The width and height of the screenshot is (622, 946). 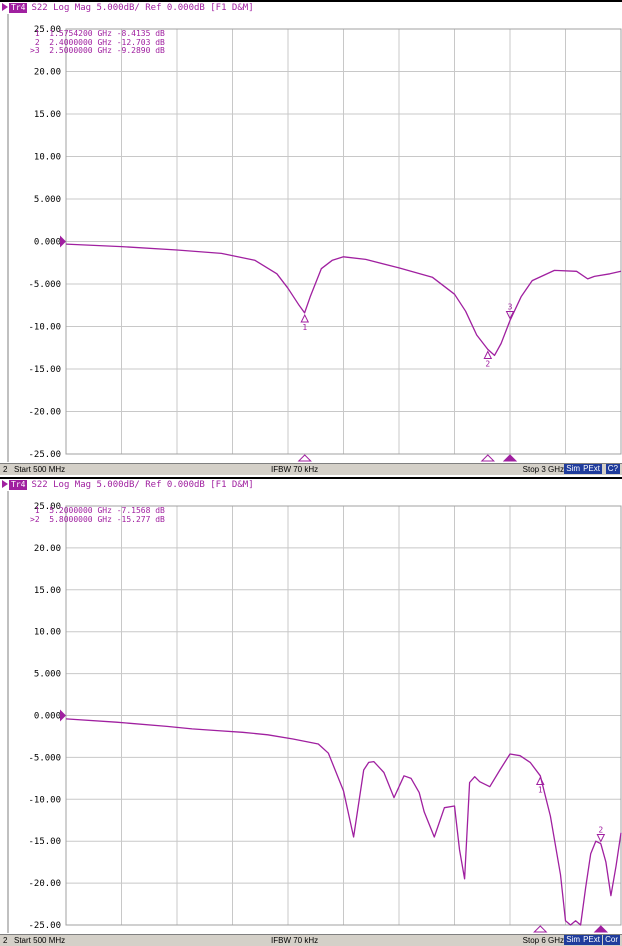 I want to click on marker-table-row: >2 5.8000000 GHz -15.277 dB, so click(x=97, y=519).